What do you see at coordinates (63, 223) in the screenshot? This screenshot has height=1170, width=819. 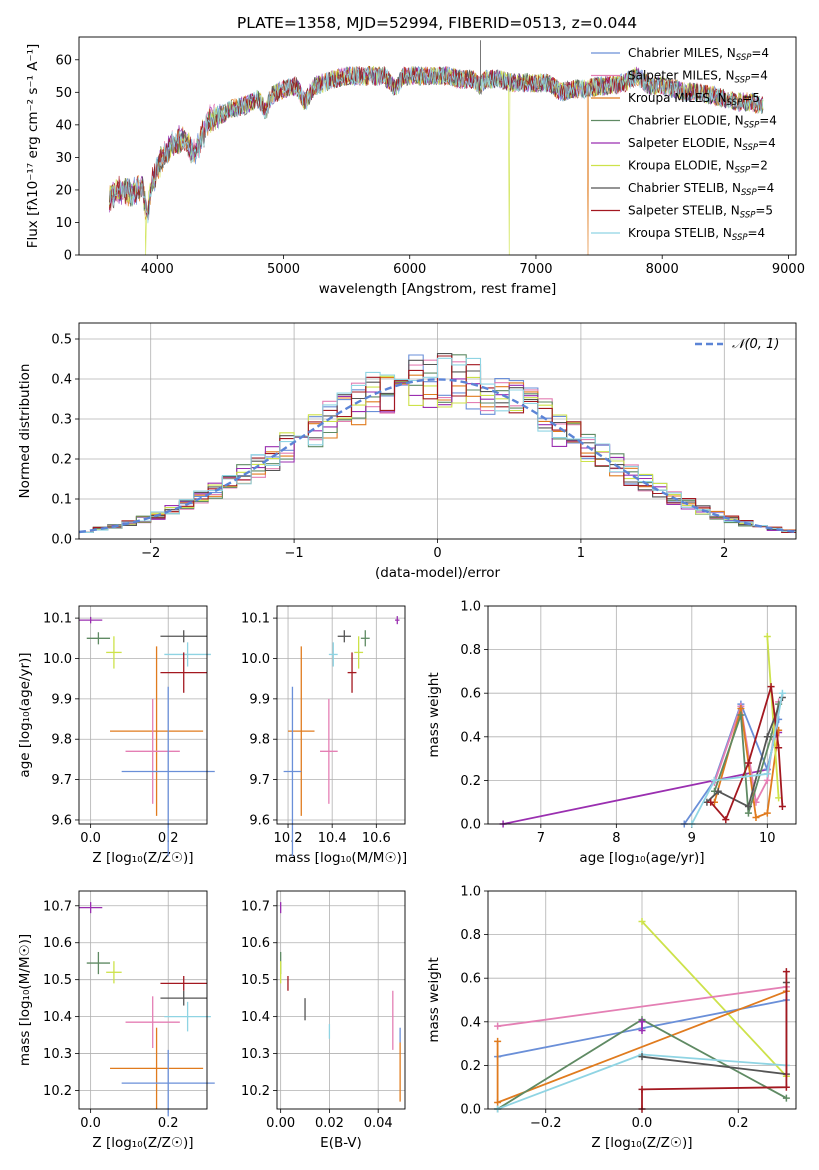 I see `y-tick-label: 10` at bounding box center [63, 223].